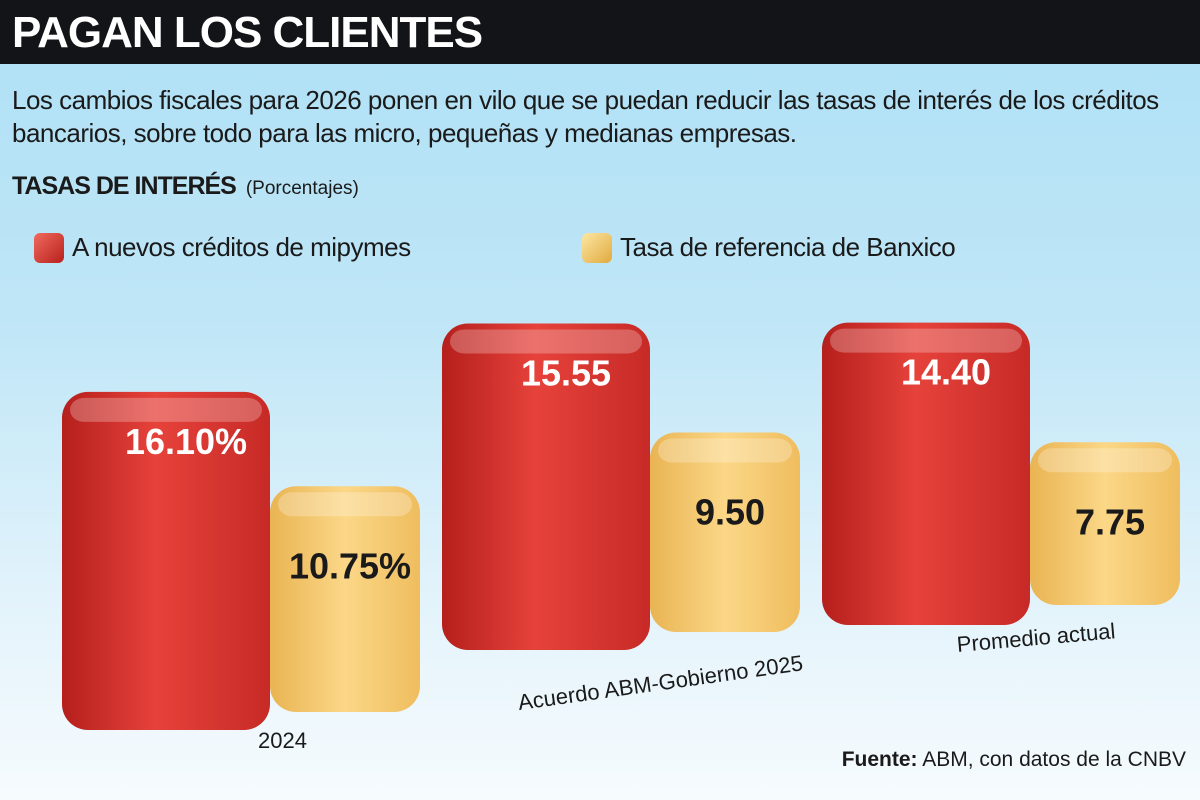 This screenshot has width=1200, height=800. What do you see at coordinates (241, 247) in the screenshot?
I see `legend-label: A nuevos créditos de mipymes` at bounding box center [241, 247].